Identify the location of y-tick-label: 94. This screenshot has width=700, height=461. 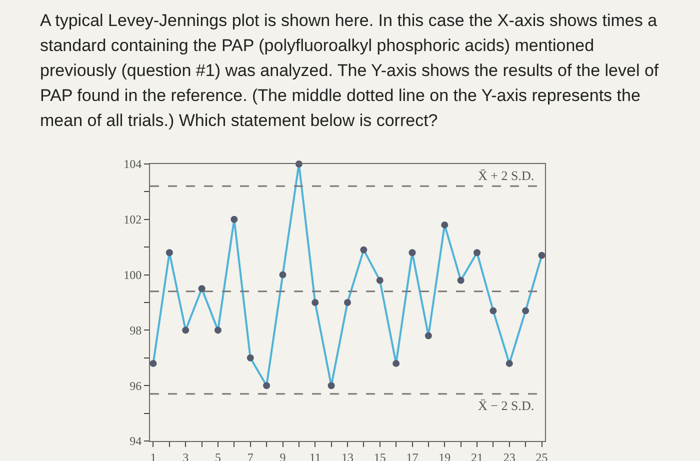
(136, 441).